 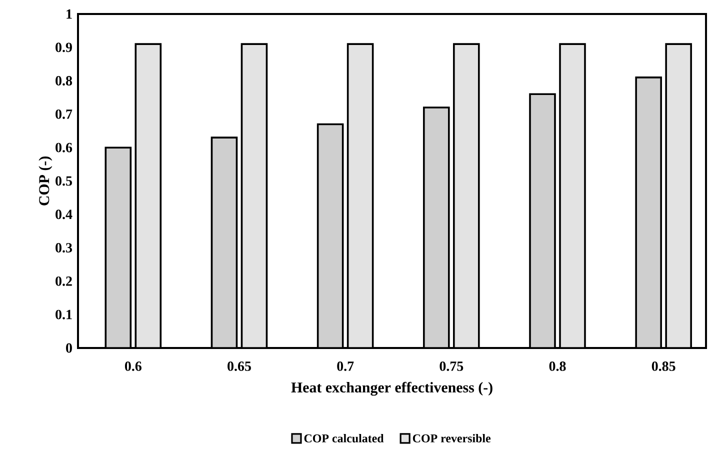 What do you see at coordinates (64, 281) in the screenshot?
I see `y-tick-label: 0.2` at bounding box center [64, 281].